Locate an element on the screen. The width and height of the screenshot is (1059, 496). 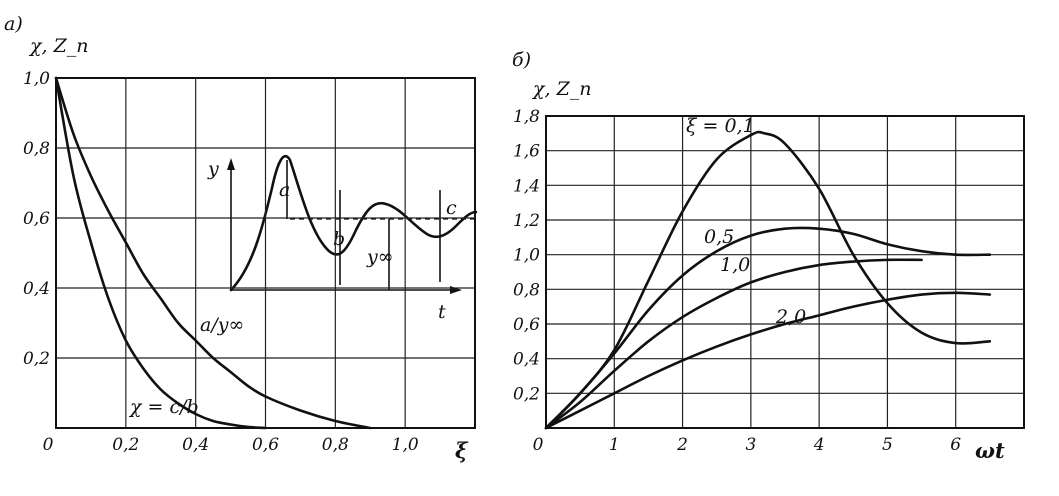
panel-b-y-tick-label: 0,8 is located at coordinates (526, 290).